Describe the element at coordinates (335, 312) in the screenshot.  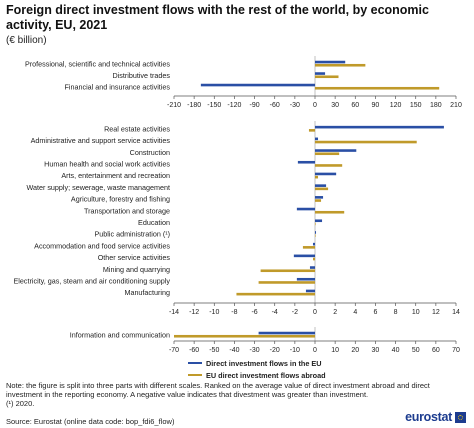
I see `x-tick-label: 2` at that location.